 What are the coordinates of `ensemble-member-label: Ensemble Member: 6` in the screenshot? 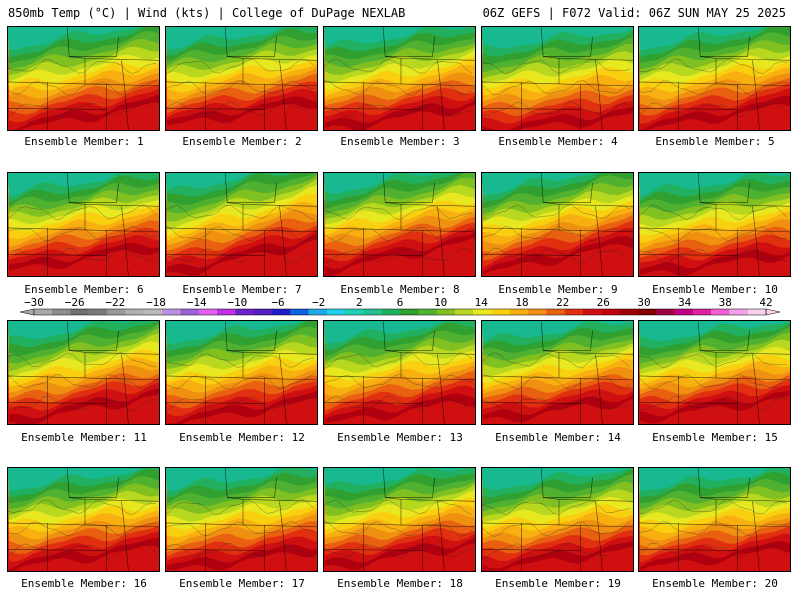 It's located at (84, 289).